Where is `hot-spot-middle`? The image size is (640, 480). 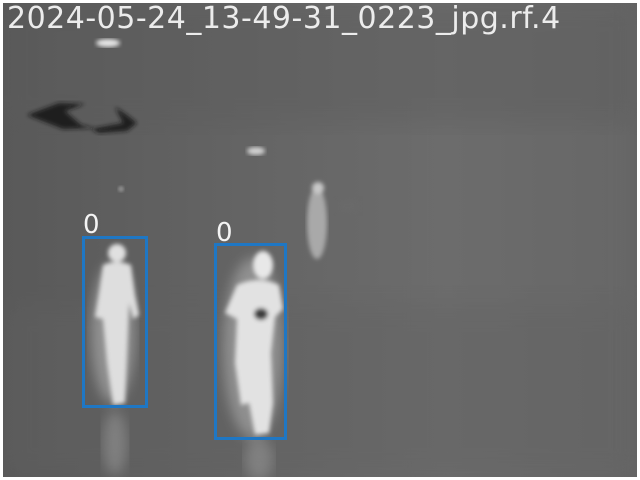 hot-spot-middle is located at coordinates (256, 151).